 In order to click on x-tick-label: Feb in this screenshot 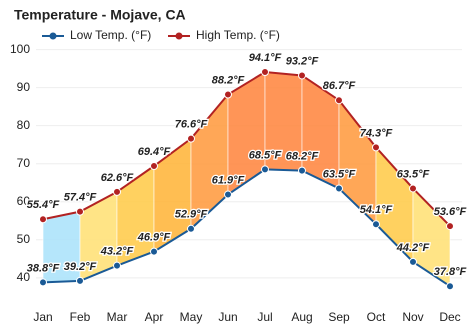, I will do `click(80, 317)`.